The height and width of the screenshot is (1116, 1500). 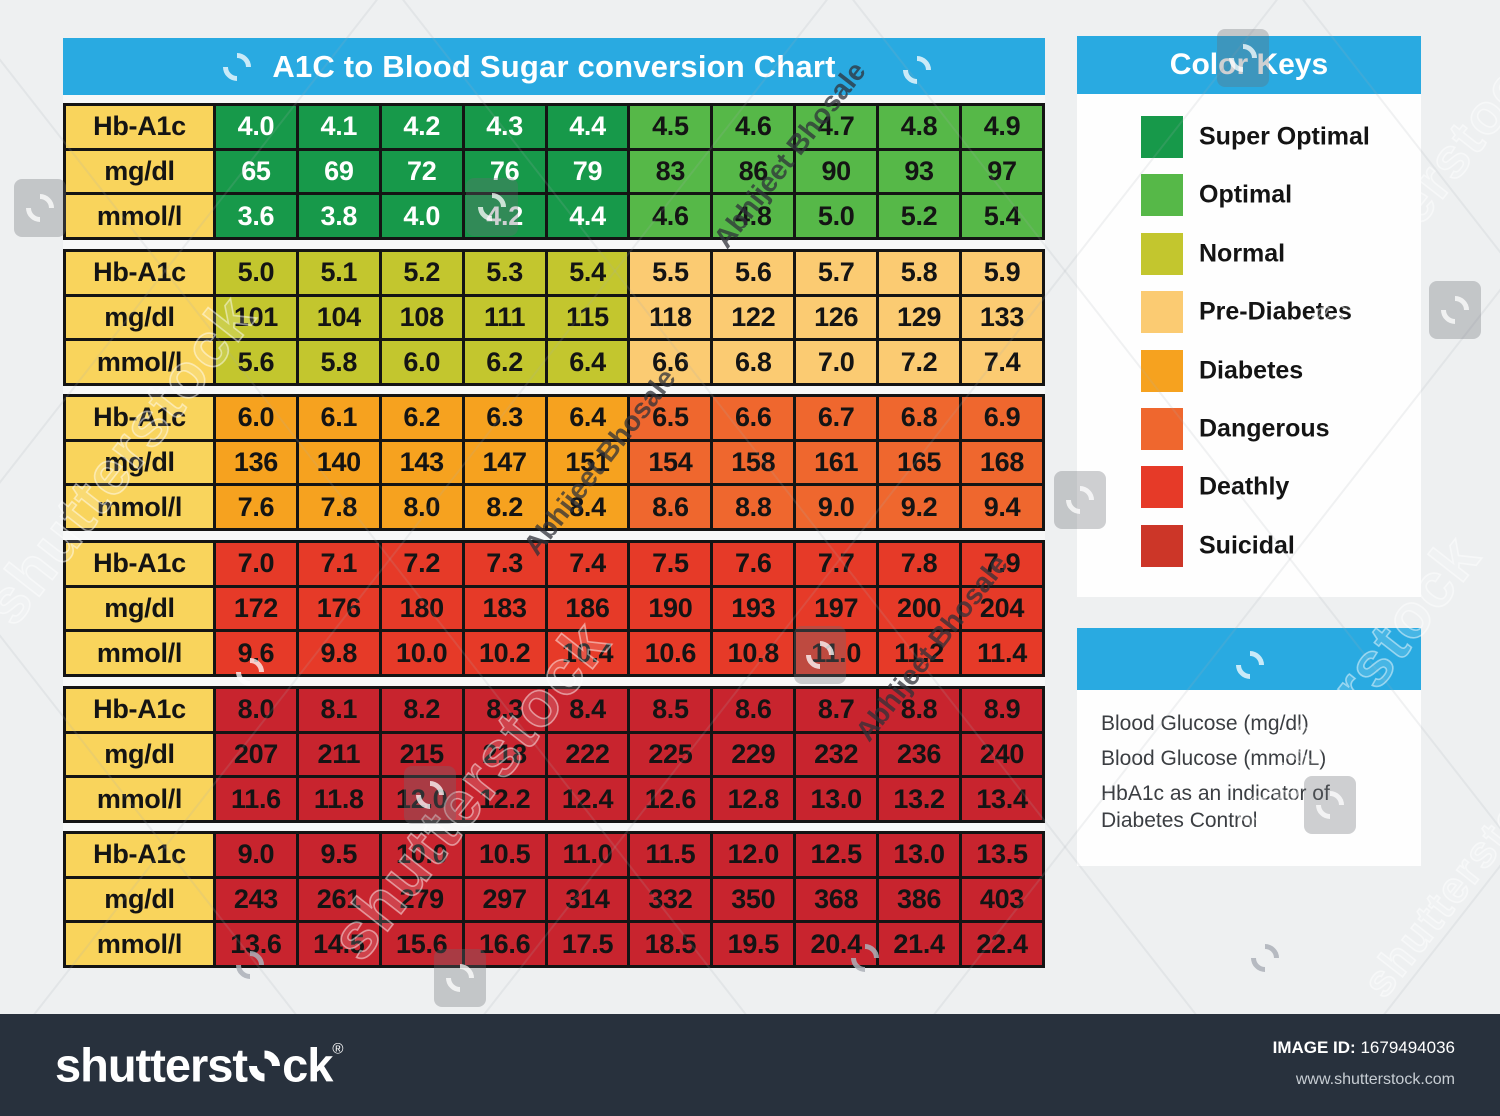 I want to click on value-cell: 8.0, so click(x=256, y=710).